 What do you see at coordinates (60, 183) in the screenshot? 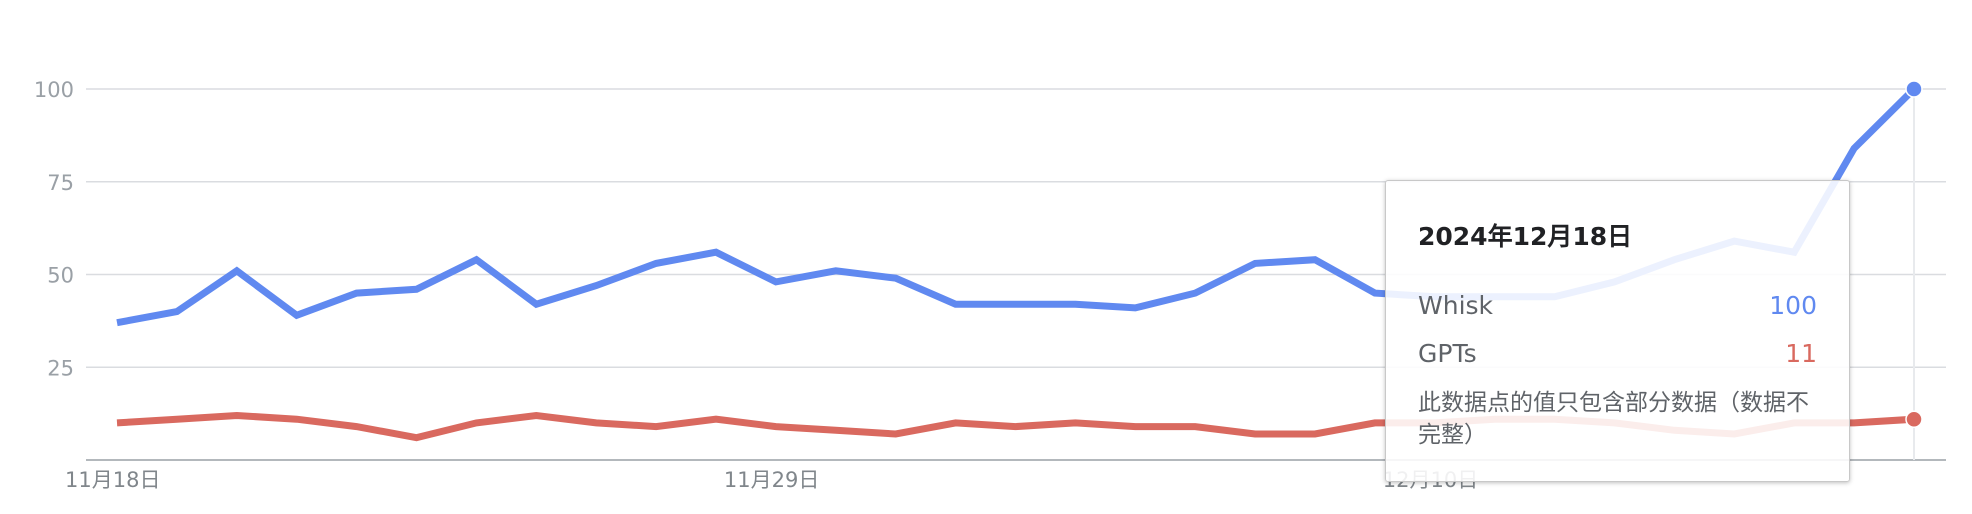
I see `y-tick-label: 75` at bounding box center [60, 183].